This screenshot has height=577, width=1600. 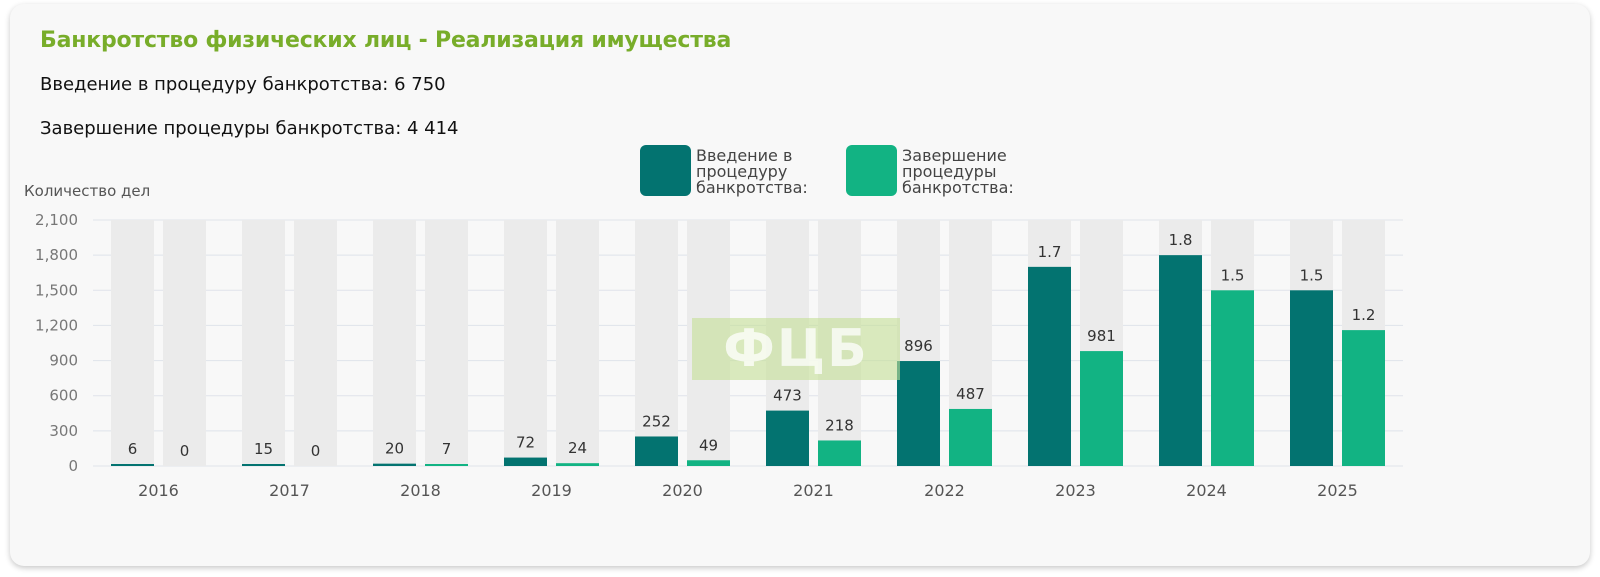 What do you see at coordinates (813, 490) in the screenshot?
I see `x-tick-label: 2021` at bounding box center [813, 490].